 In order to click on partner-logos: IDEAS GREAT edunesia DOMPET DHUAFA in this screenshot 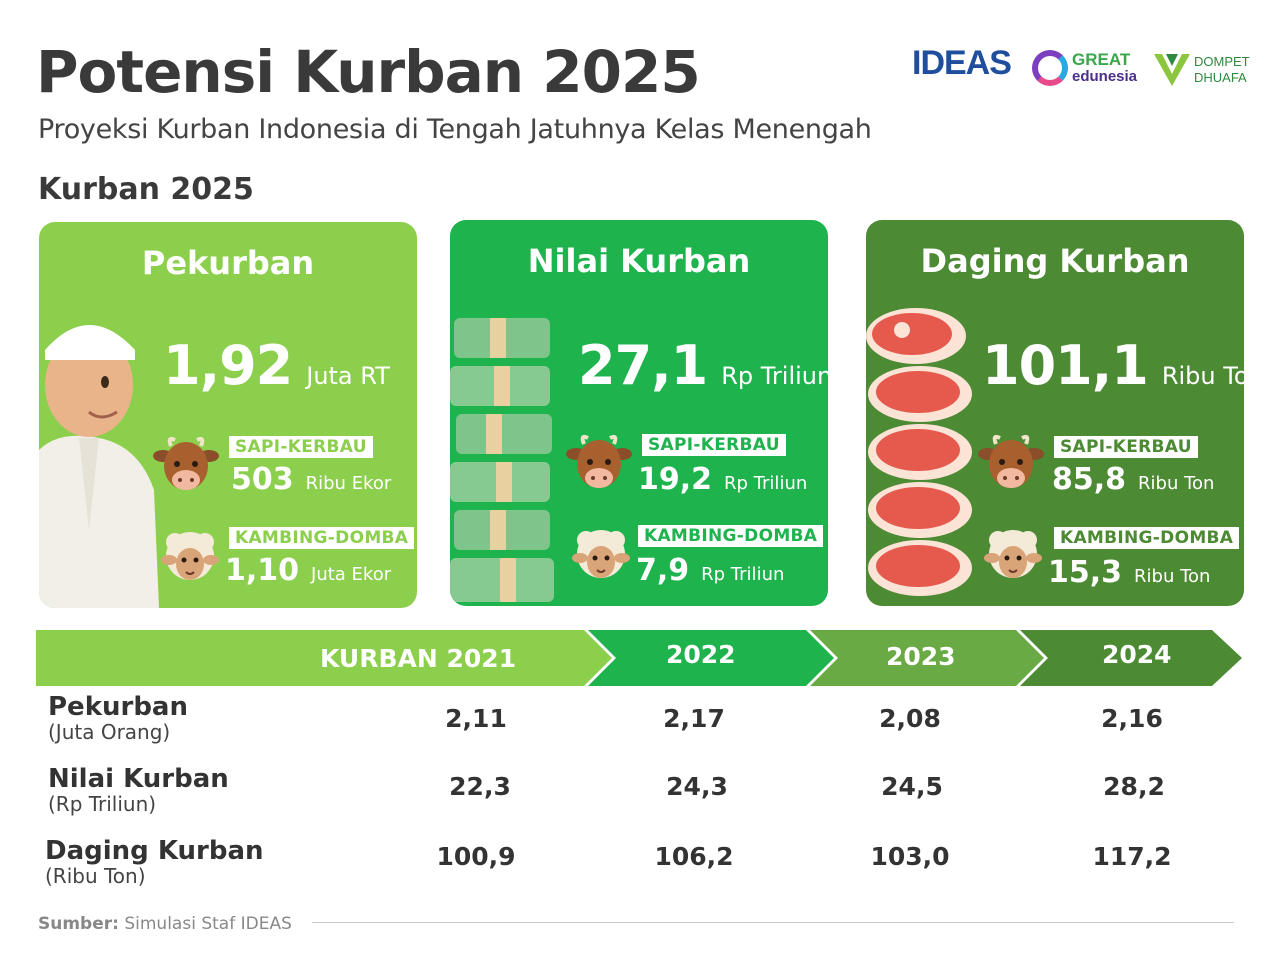, I will do `click(1087, 69)`.